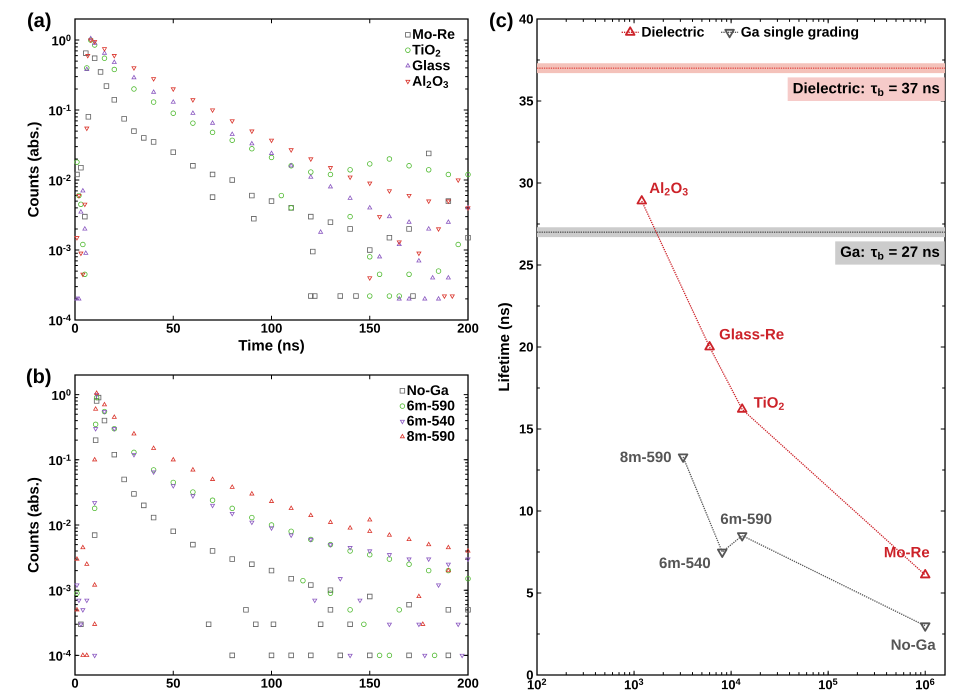  What do you see at coordinates (890, 253) in the screenshot?
I see `ref-line-label: Ga: τ$_{b}$ = 27 ns` at bounding box center [890, 253].